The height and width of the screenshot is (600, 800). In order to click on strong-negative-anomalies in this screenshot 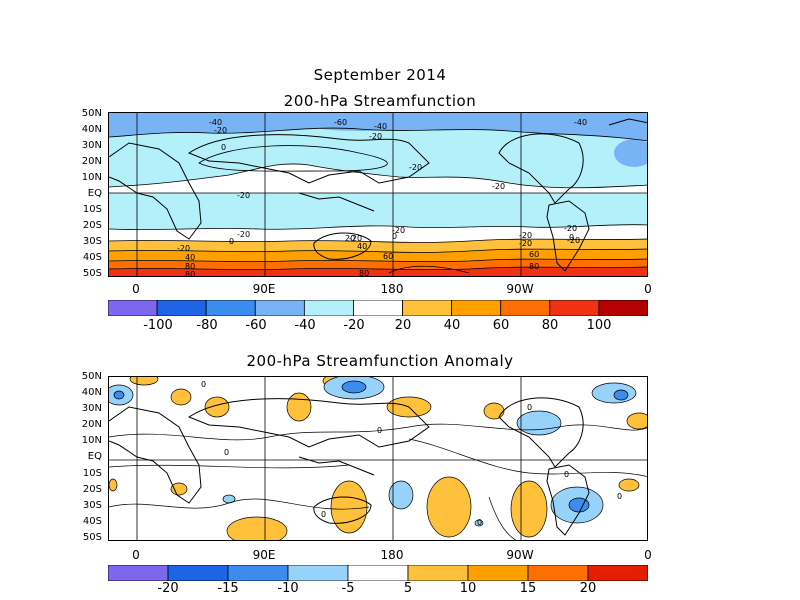, I will do `click(371, 446)`.